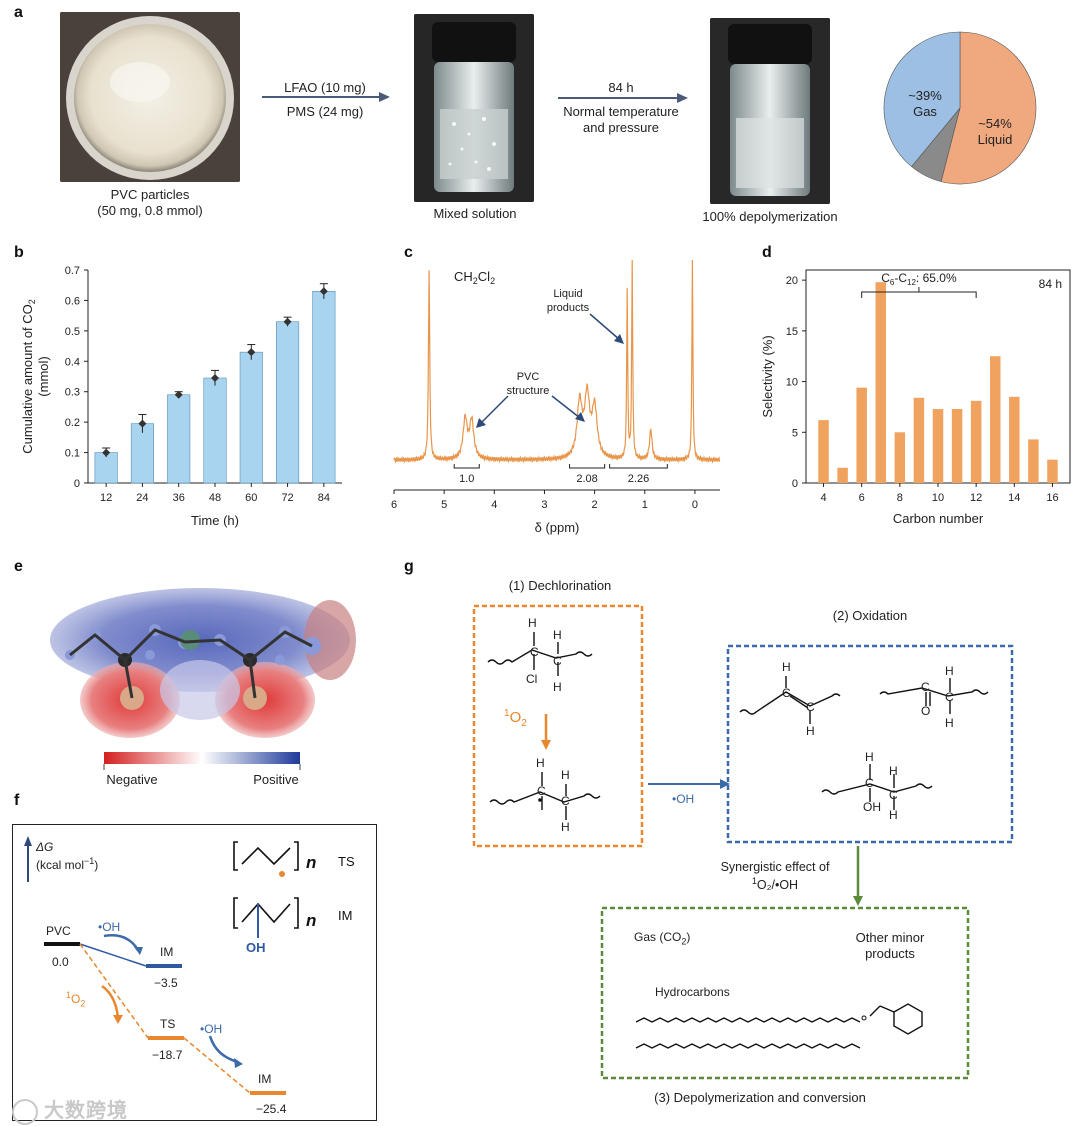  Describe the element at coordinates (558, 726) in the screenshot. I see `dechlorination-box` at that location.